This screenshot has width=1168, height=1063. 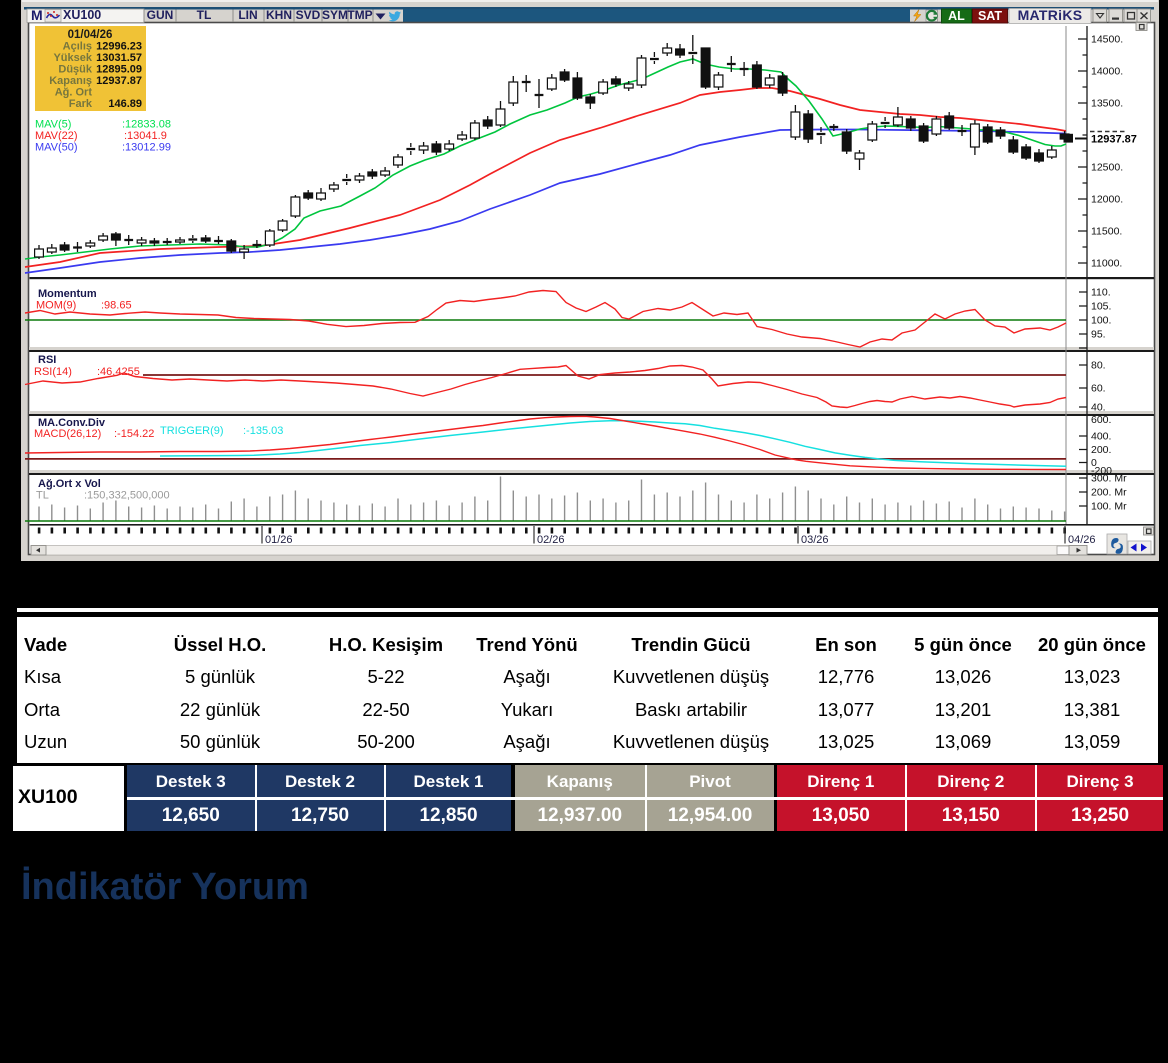 I want to click on svg-text: MAV(5), so click(x=53, y=125).